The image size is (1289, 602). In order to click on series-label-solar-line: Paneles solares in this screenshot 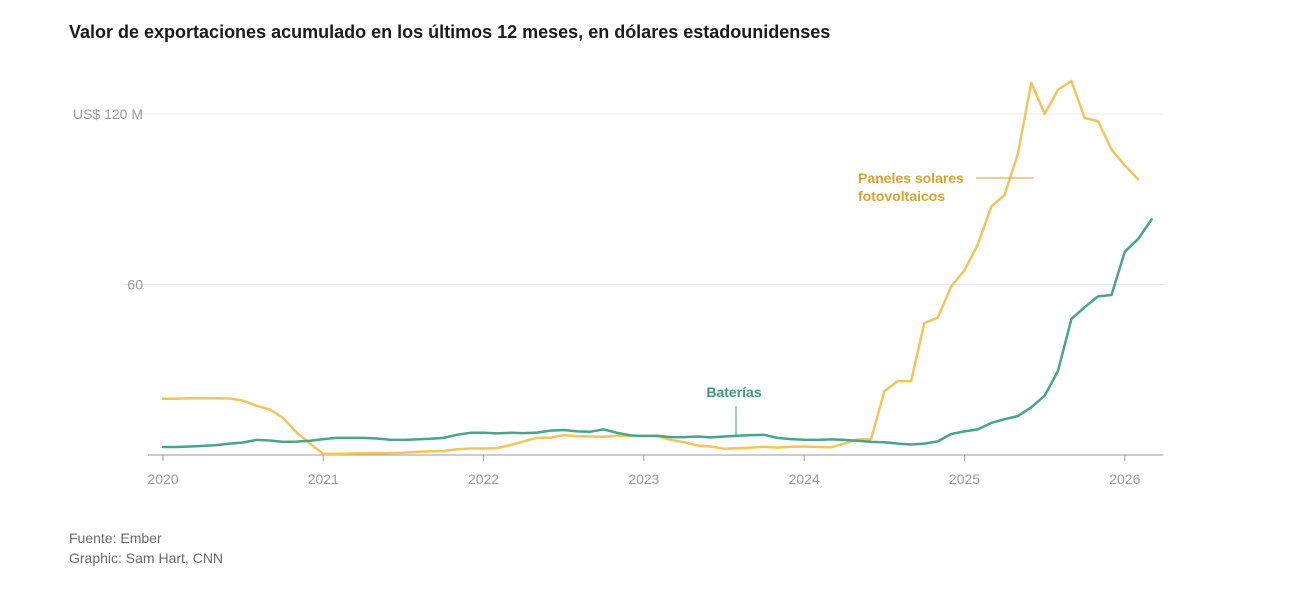, I will do `click(911, 178)`.